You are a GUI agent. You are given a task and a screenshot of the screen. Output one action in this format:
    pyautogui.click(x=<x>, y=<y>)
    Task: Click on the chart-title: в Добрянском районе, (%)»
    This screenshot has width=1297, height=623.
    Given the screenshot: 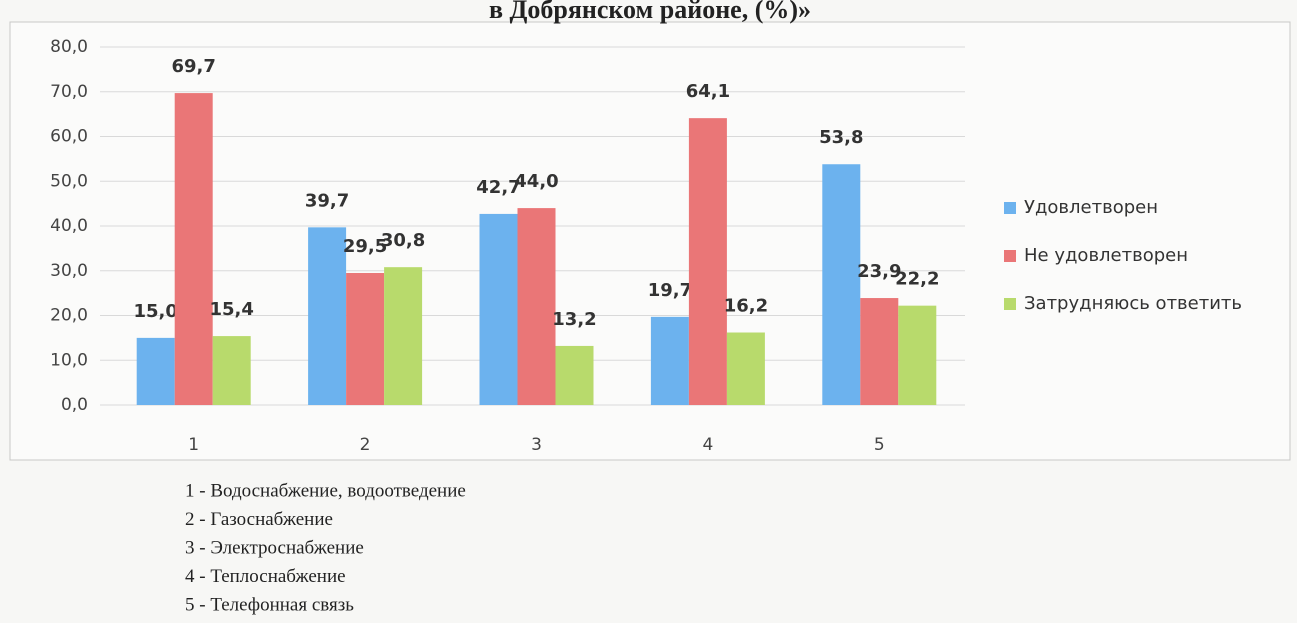 What is the action you would take?
    pyautogui.click(x=650, y=12)
    